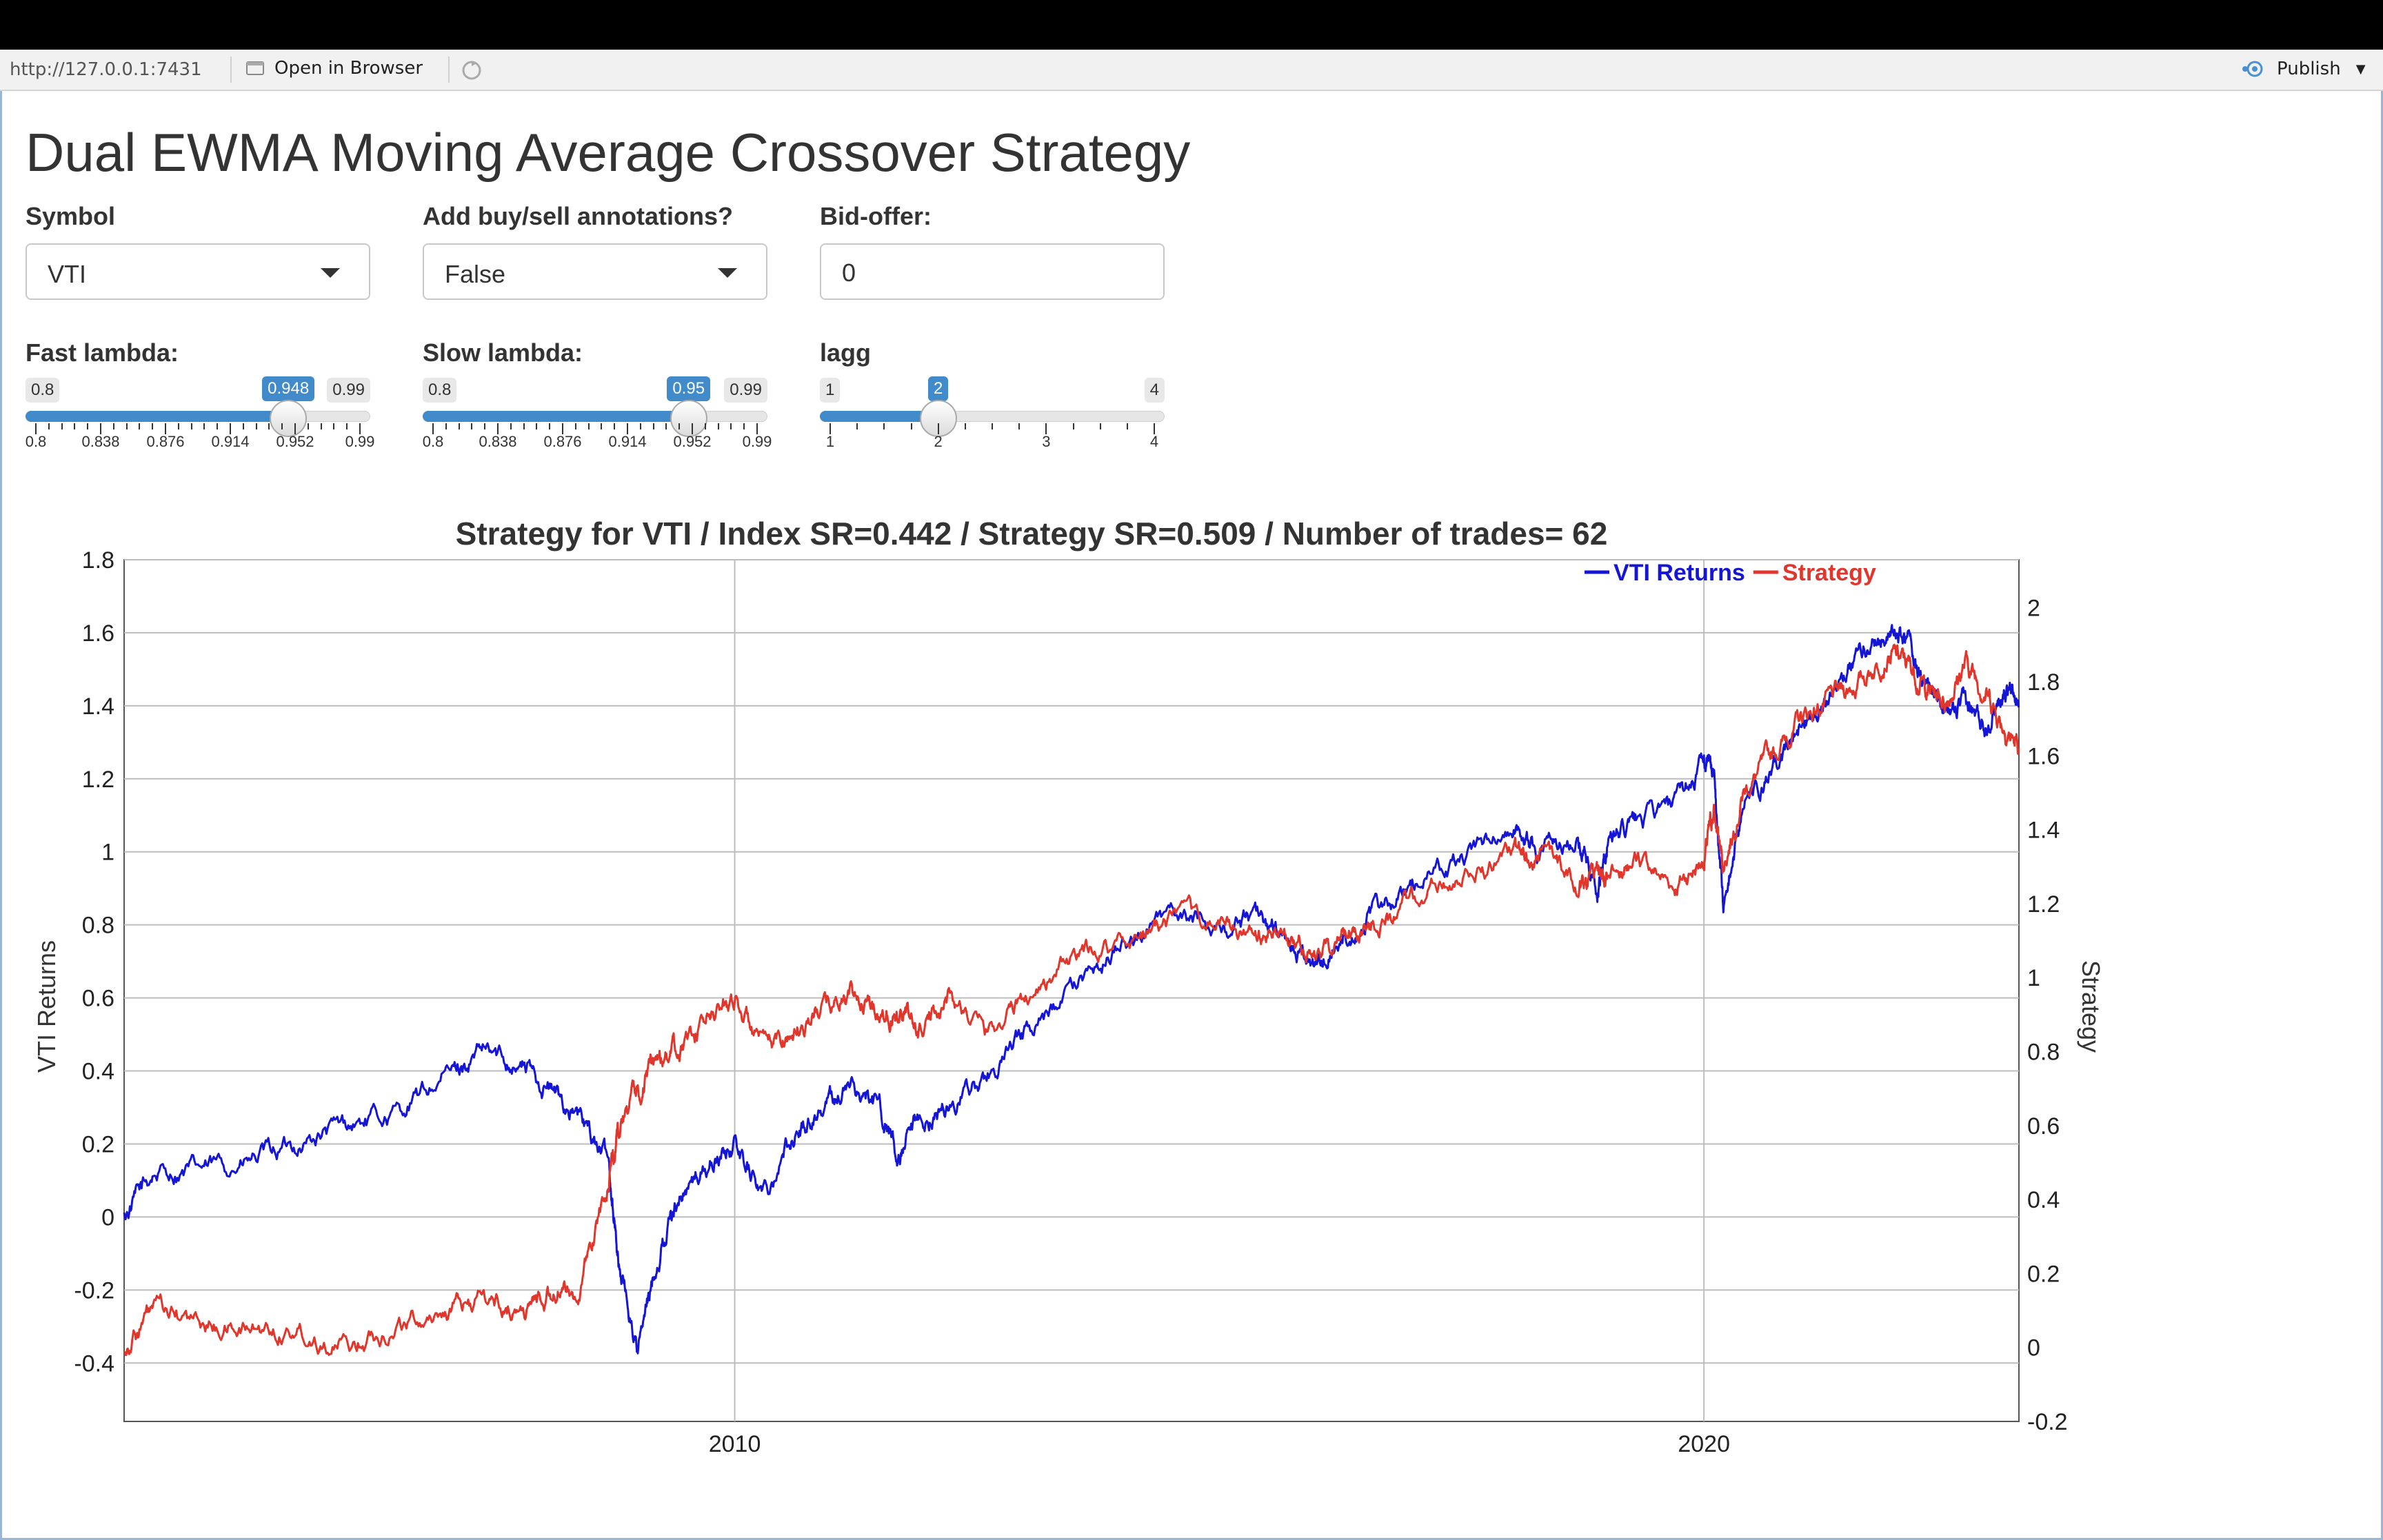  What do you see at coordinates (348, 69) in the screenshot?
I see `open-in-browser-label: Open in Browser` at bounding box center [348, 69].